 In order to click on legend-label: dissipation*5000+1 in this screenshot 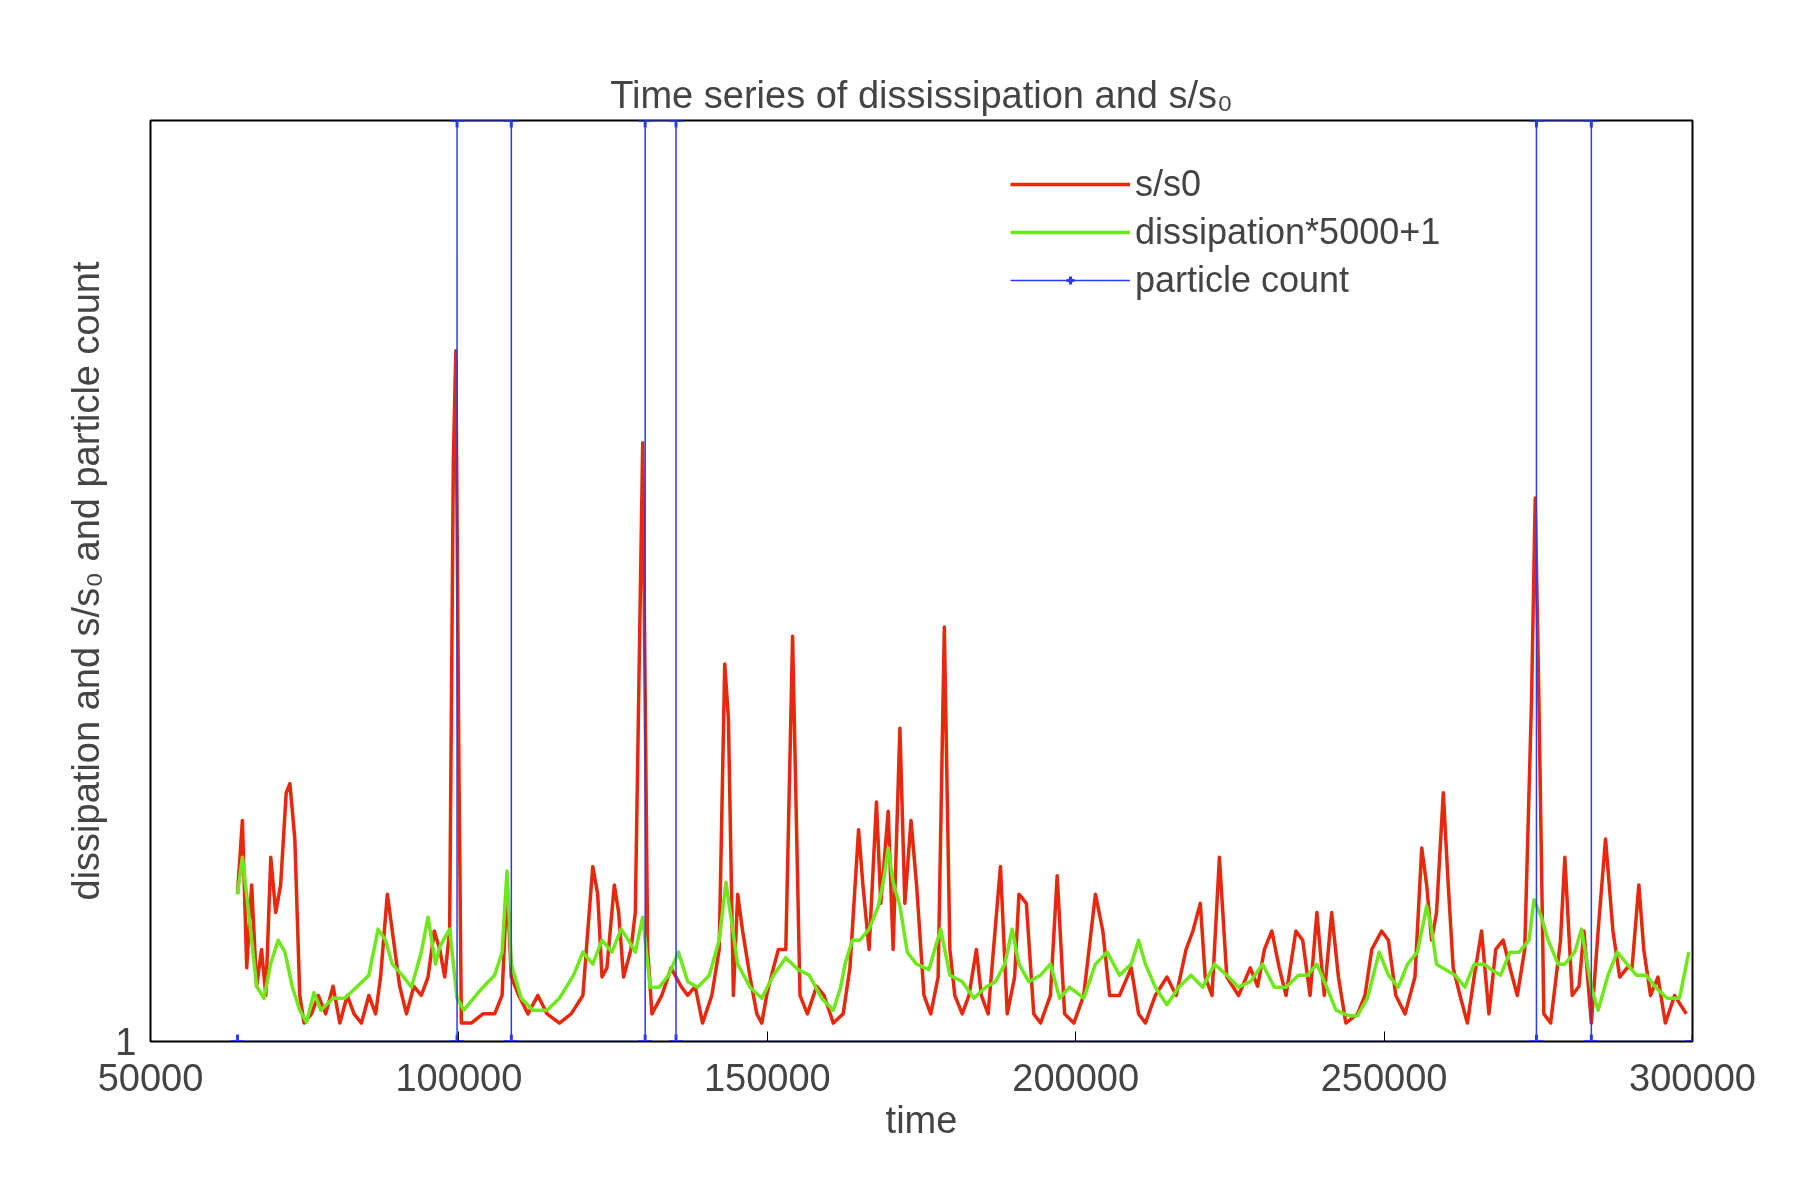, I will do `click(1288, 232)`.